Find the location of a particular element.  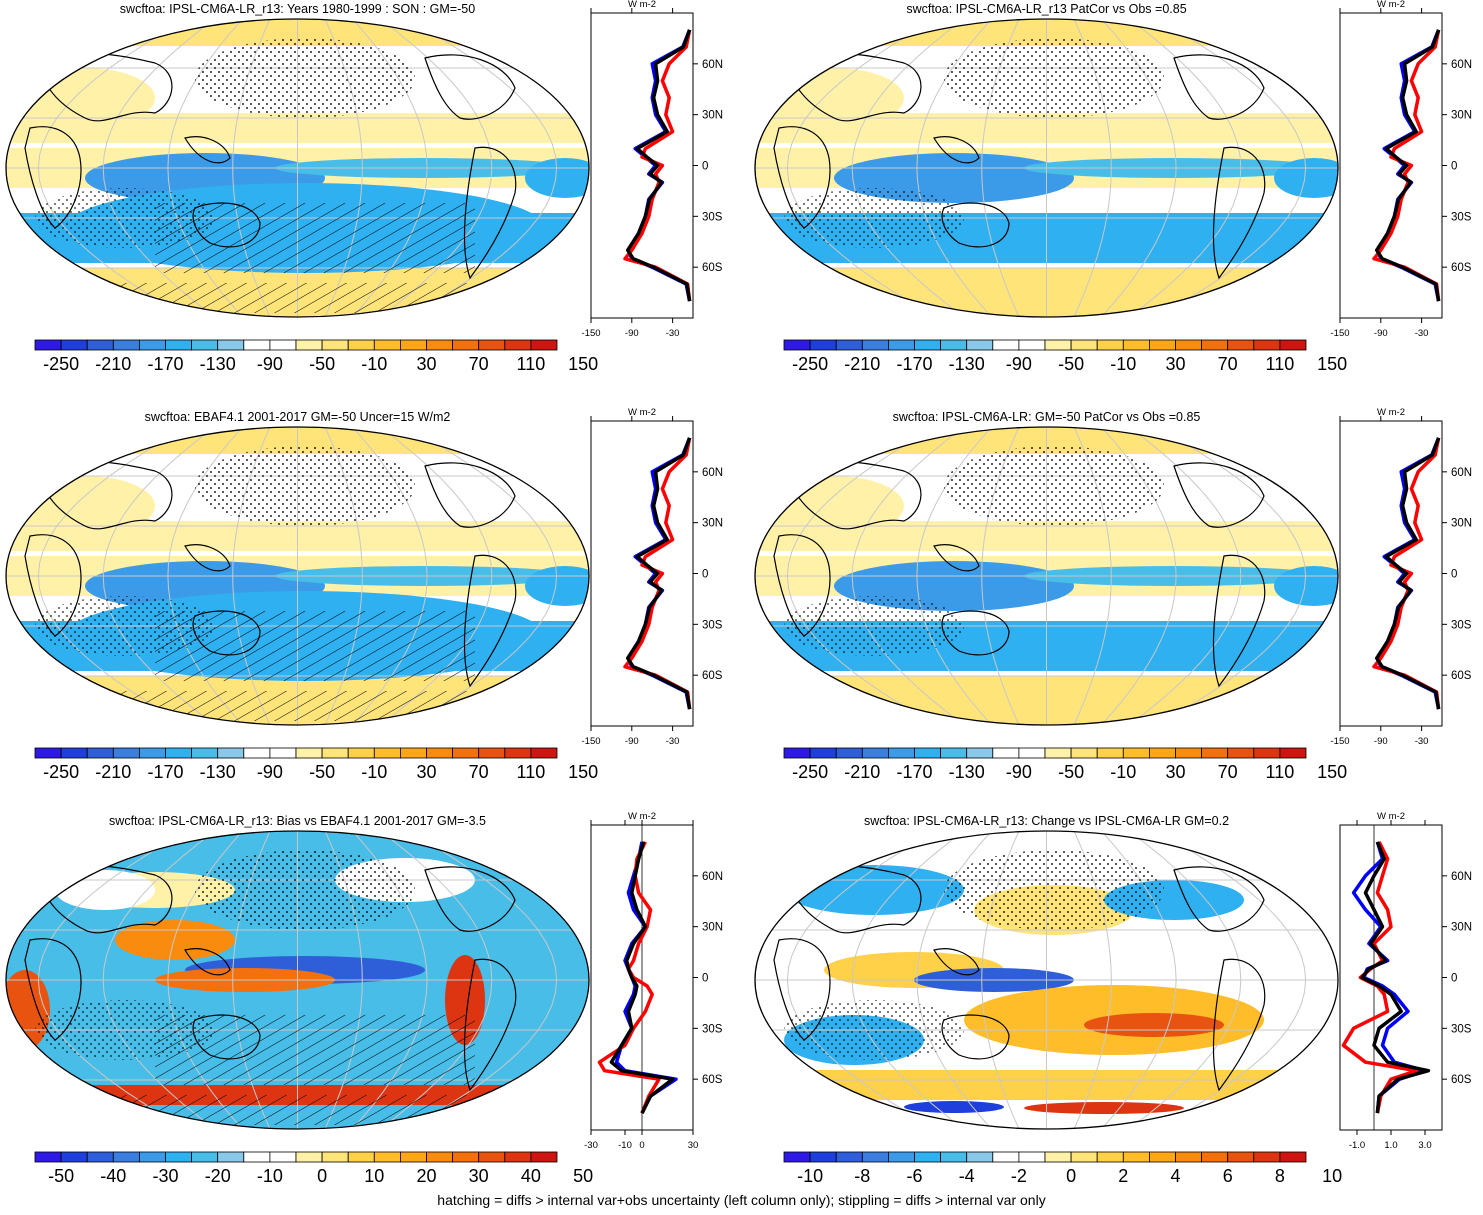

robinson-map is located at coordinates (297, 168).